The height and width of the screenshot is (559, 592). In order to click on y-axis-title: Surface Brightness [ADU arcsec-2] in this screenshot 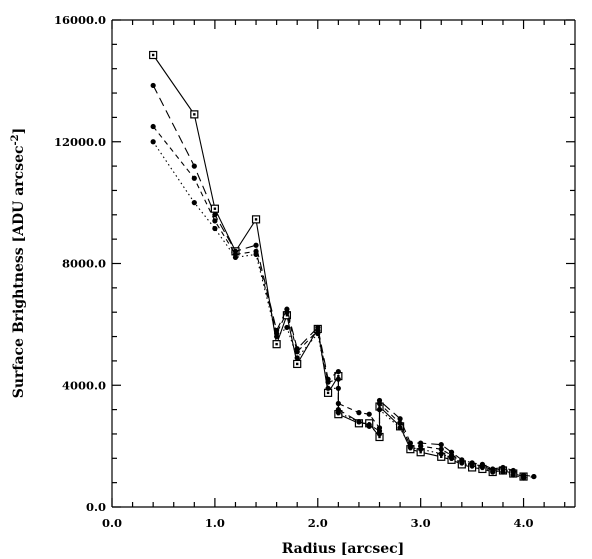, I will do `click(19, 263)`.